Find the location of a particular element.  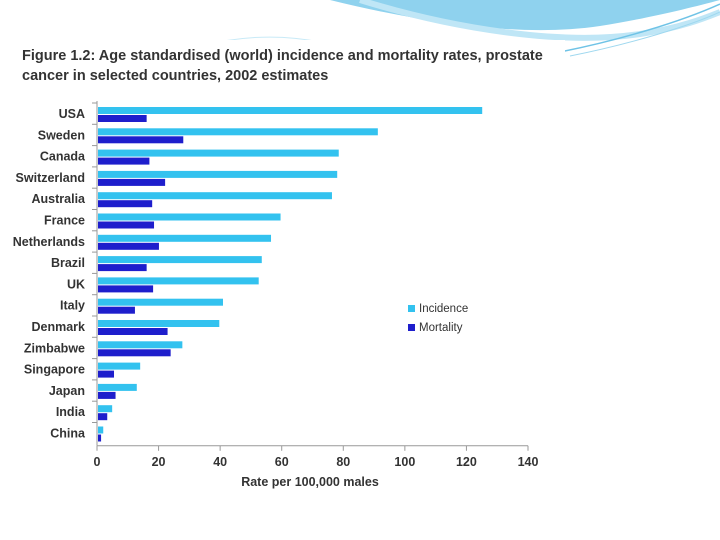

category-label: UK is located at coordinates (76, 284).